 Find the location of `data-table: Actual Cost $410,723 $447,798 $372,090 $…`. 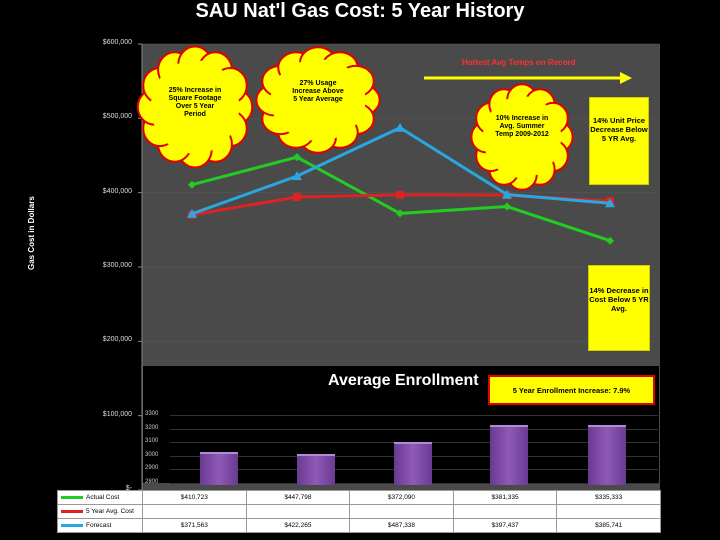

data-table: Actual Cost $410,723 $447,798 $372,090 $… is located at coordinates (359, 511).